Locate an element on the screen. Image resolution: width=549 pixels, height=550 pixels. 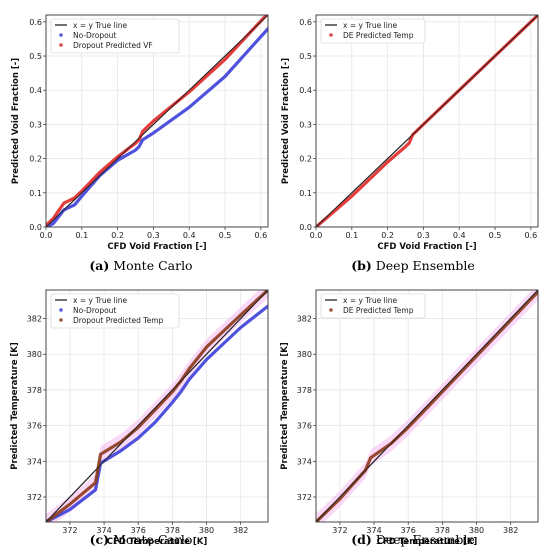
x-tick-label: 374 is located at coordinates (373, 530).